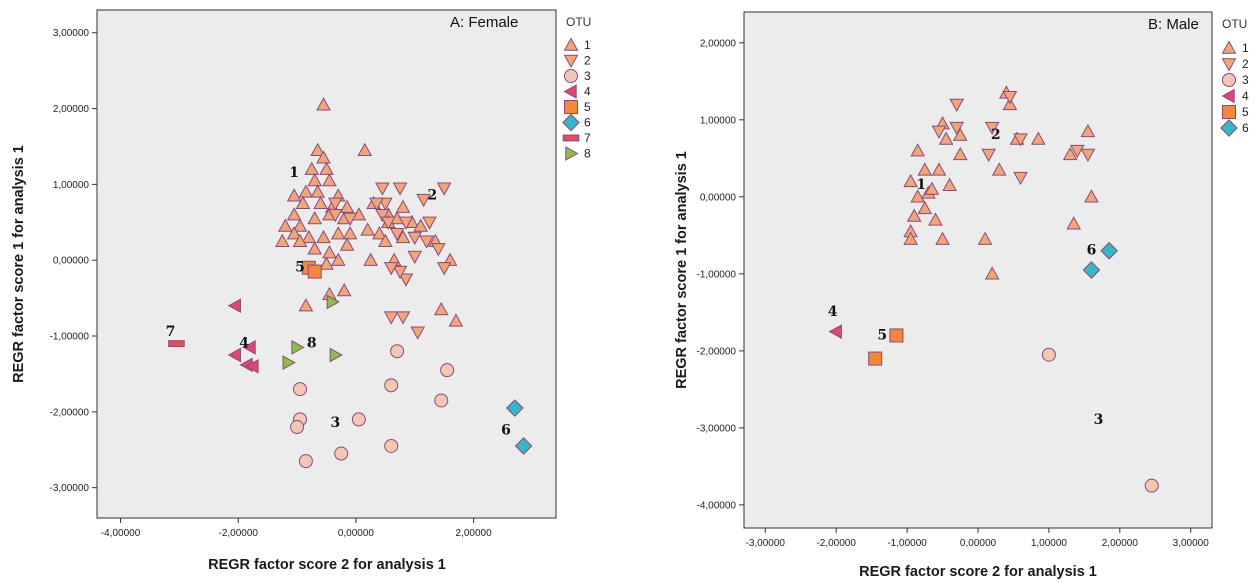  What do you see at coordinates (717, 428) in the screenshot?
I see `y-tick-label: -3,00000` at bounding box center [717, 428].